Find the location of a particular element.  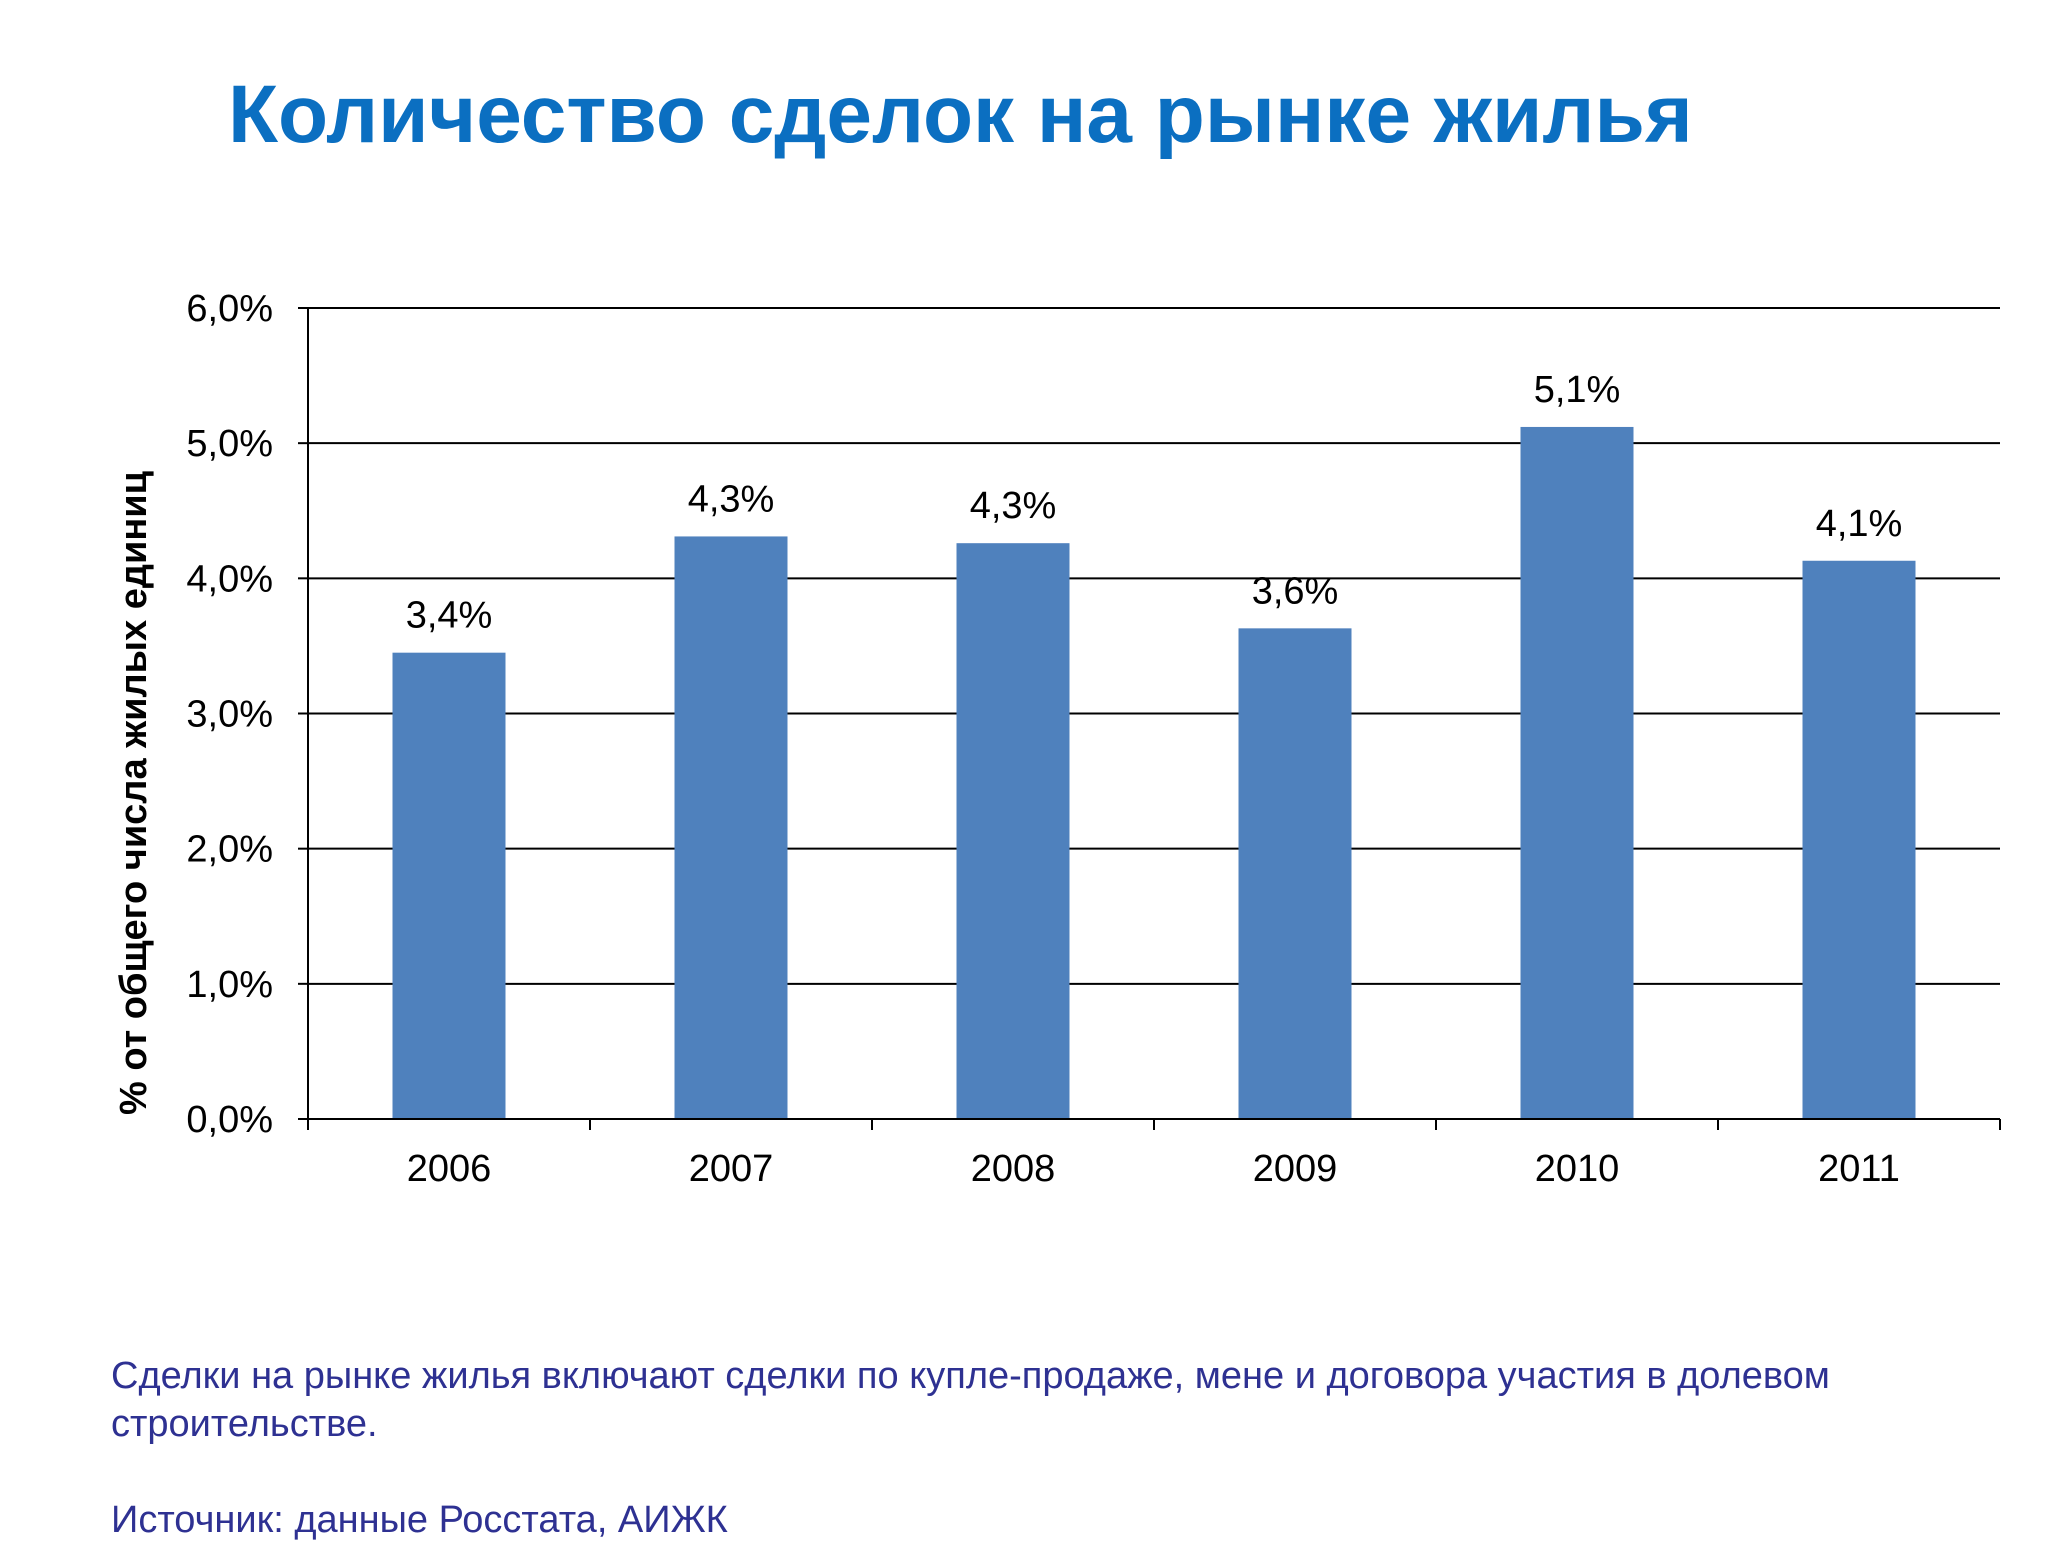

x-tick-label: 2011 is located at coordinates (1859, 1169).